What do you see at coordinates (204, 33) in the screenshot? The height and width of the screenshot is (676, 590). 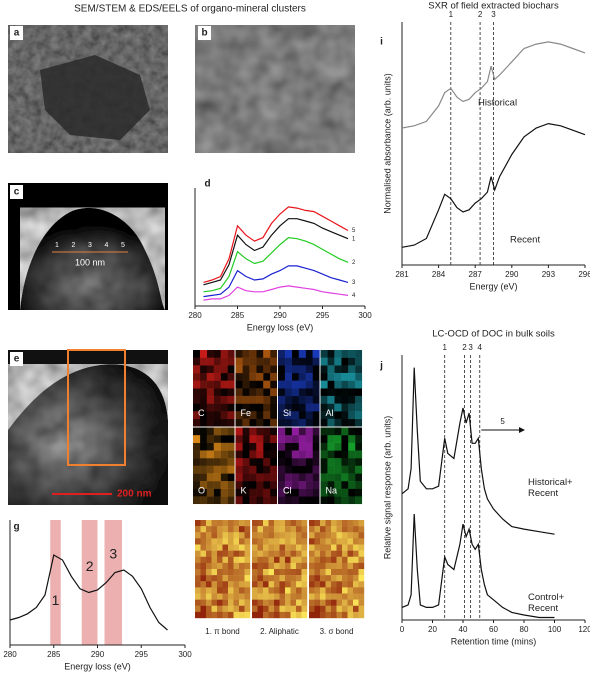 I see `panel-letter: b` at bounding box center [204, 33].